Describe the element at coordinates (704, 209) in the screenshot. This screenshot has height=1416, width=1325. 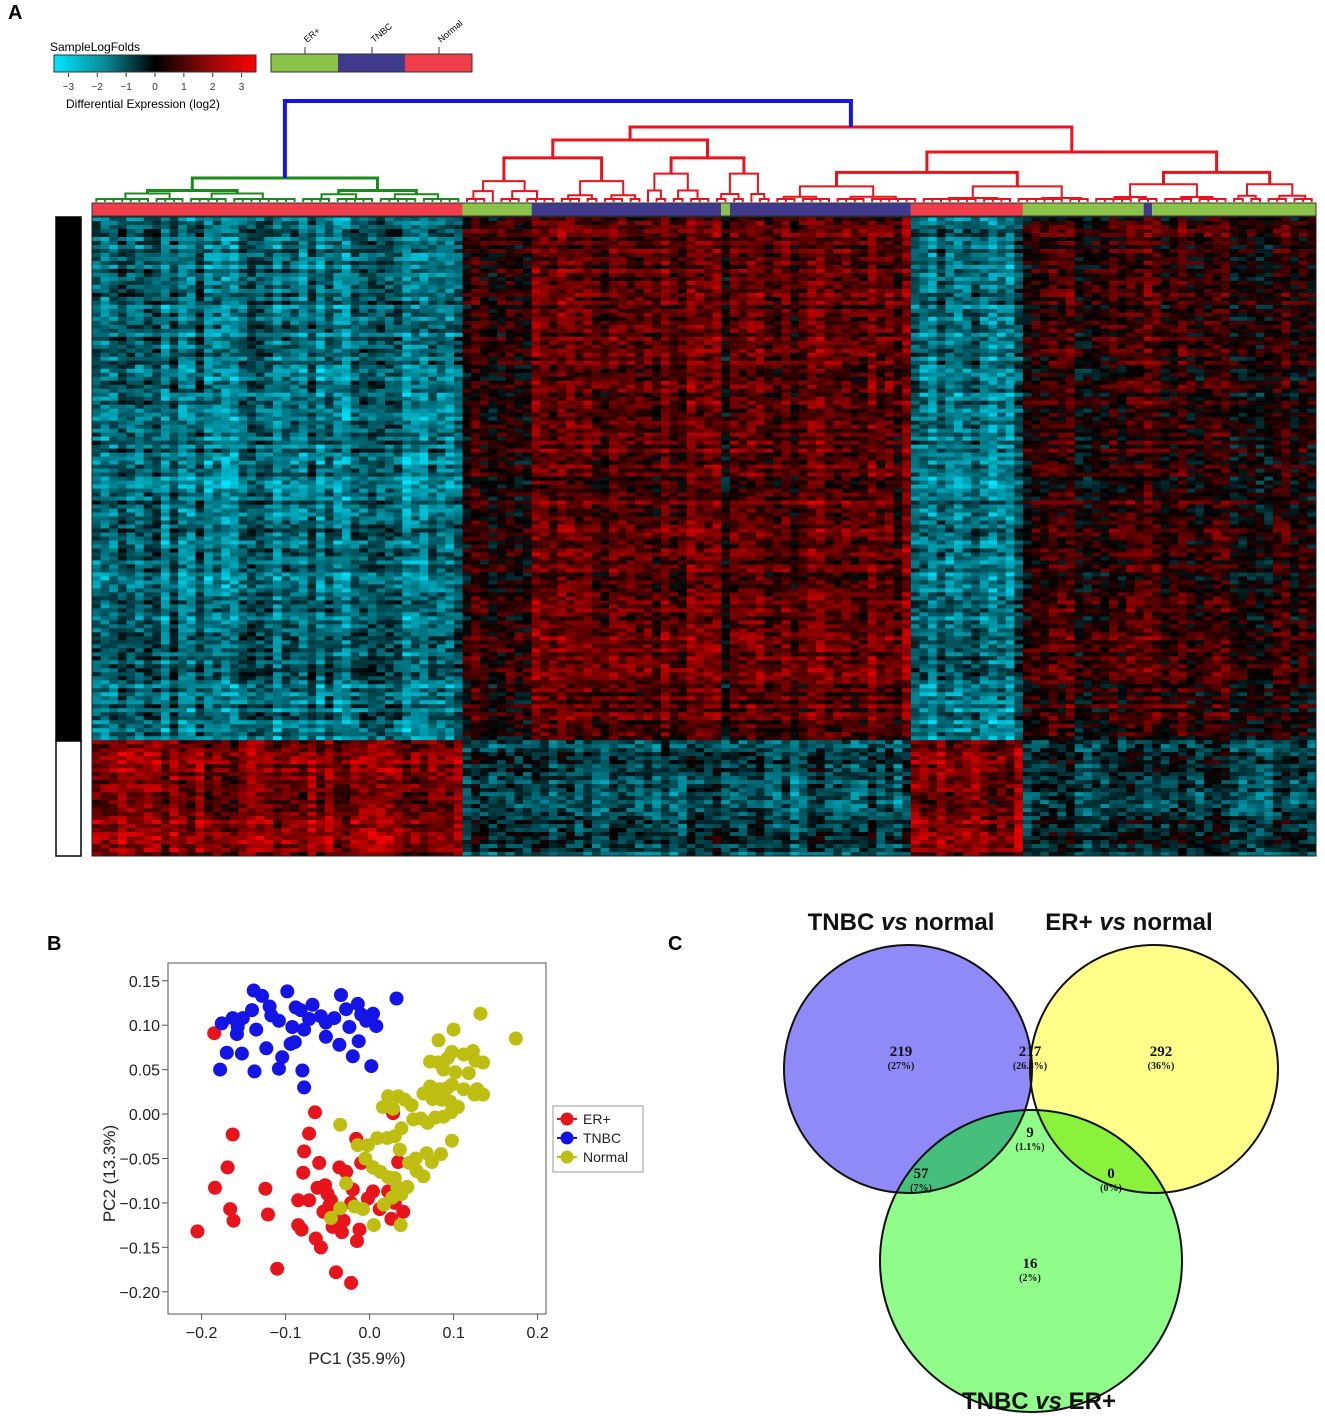
I see `sample-annotation-bar` at that location.